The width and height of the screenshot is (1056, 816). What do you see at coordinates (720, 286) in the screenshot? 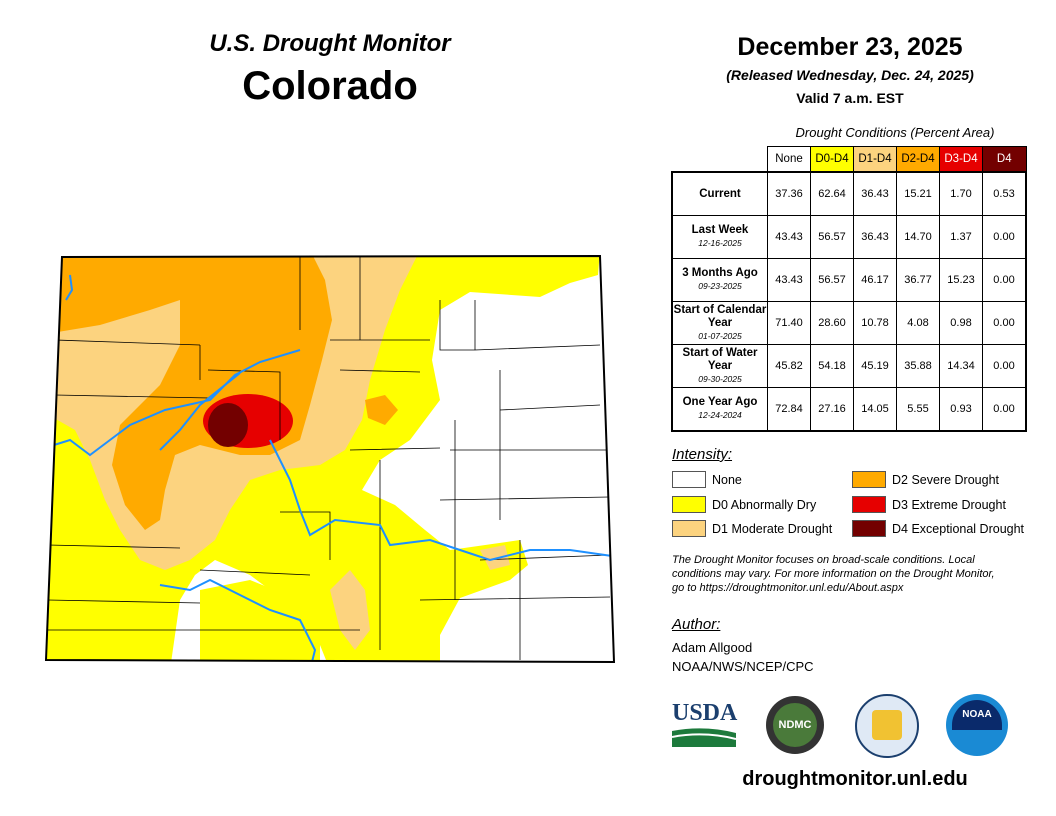
I see `row-date: 09-23-2025` at bounding box center [720, 286].